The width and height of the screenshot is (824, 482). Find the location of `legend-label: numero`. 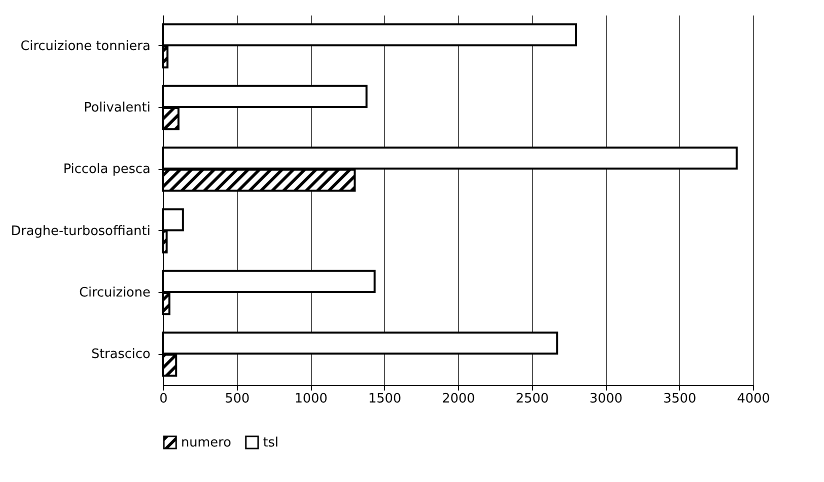

legend-label: numero is located at coordinates (206, 442).